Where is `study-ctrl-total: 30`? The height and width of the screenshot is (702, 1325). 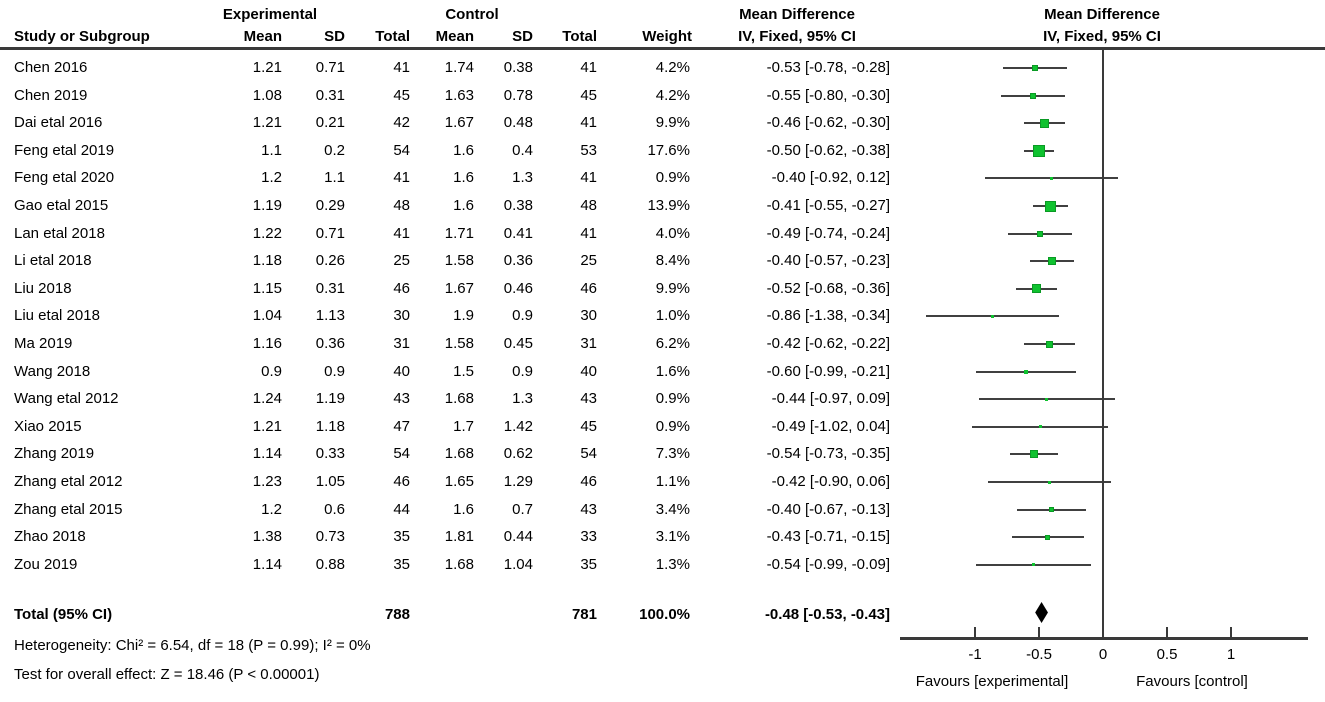
study-ctrl-total: 30 is located at coordinates (588, 316).